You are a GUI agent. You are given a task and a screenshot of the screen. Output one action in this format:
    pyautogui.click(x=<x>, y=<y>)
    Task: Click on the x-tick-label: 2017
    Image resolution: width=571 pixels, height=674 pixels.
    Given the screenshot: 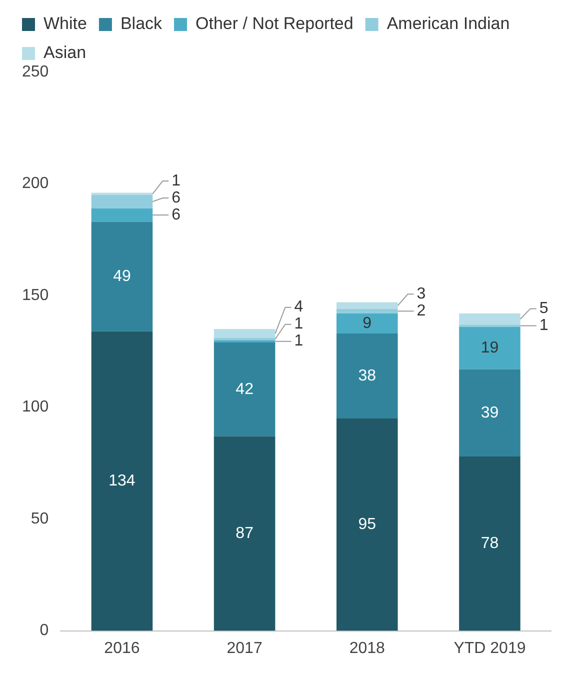 What is the action you would take?
    pyautogui.click(x=244, y=648)
    